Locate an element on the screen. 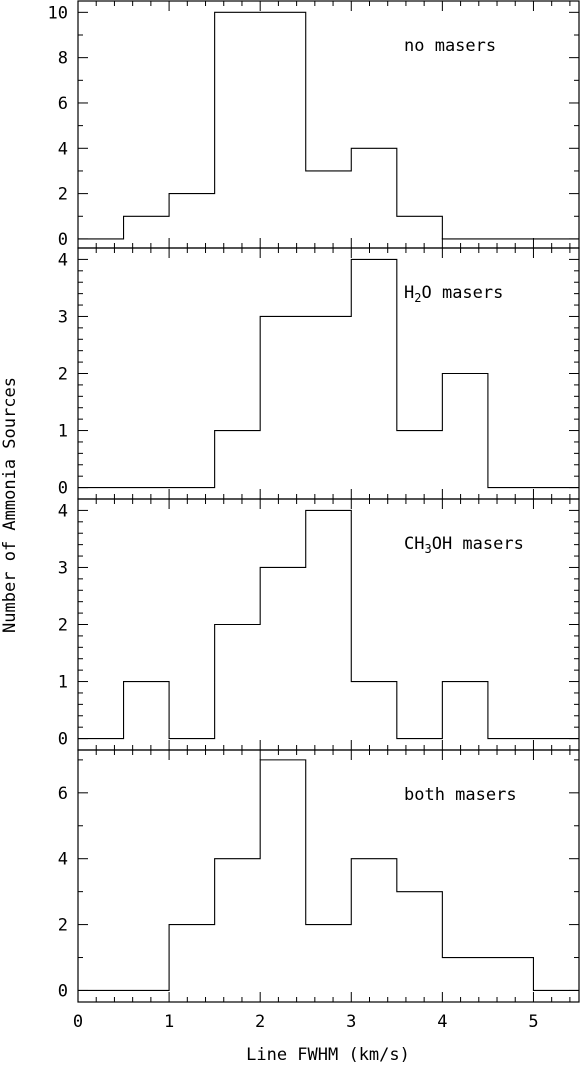 This screenshot has width=581, height=1068. panel-label: CH3OH masers is located at coordinates (464, 545).